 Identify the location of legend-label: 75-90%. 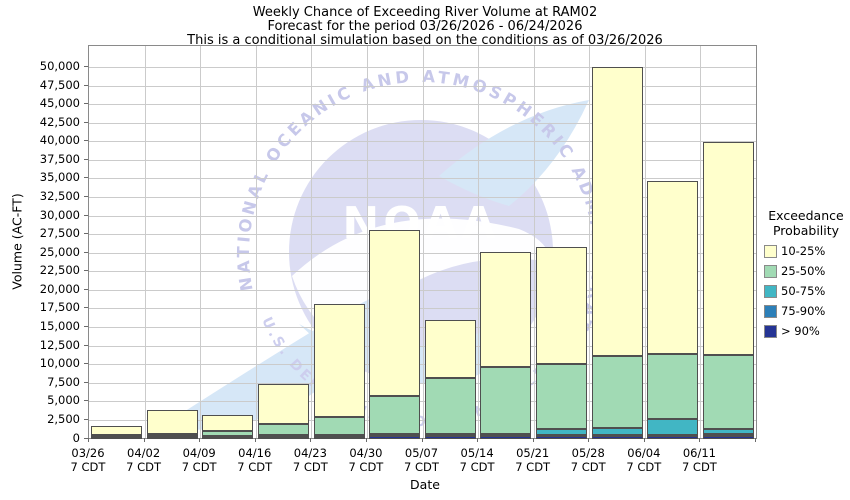
(803, 311).